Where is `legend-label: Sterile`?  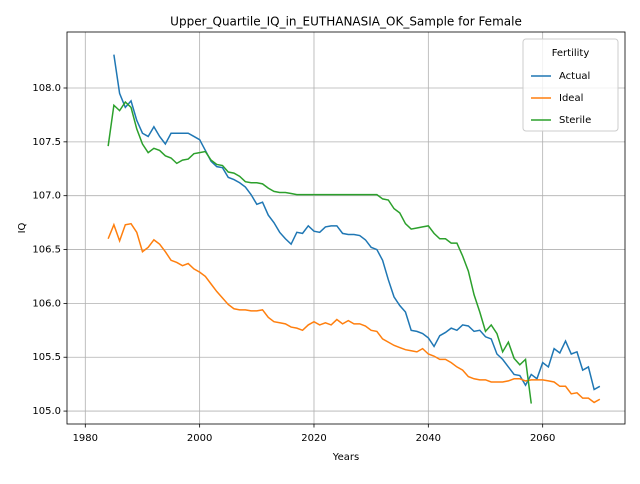 legend-label: Sterile is located at coordinates (575, 120).